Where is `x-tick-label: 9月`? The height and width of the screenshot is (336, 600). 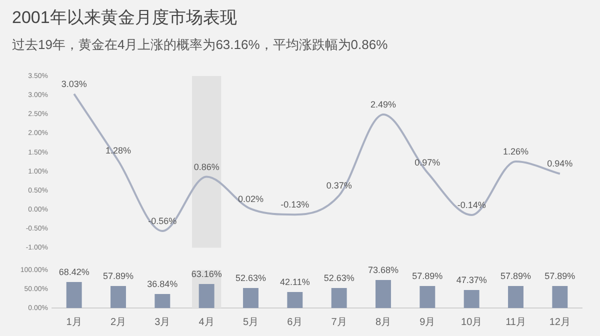 x-tick-label: 9月 is located at coordinates (428, 322).